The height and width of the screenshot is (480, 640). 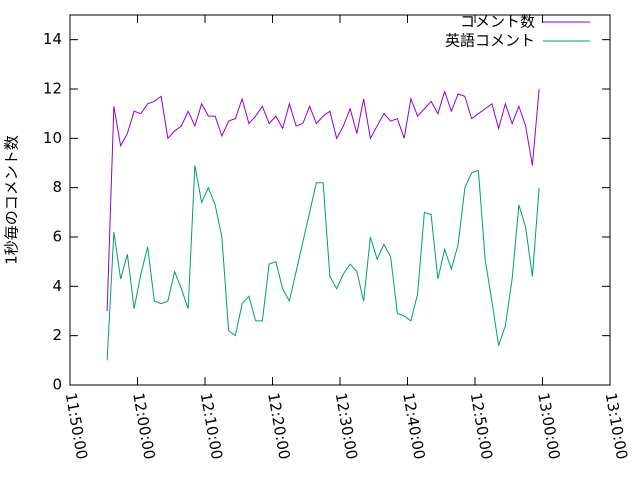 What do you see at coordinates (211, 425) in the screenshot?
I see `x-tick-label: 12:10:00` at bounding box center [211, 425].